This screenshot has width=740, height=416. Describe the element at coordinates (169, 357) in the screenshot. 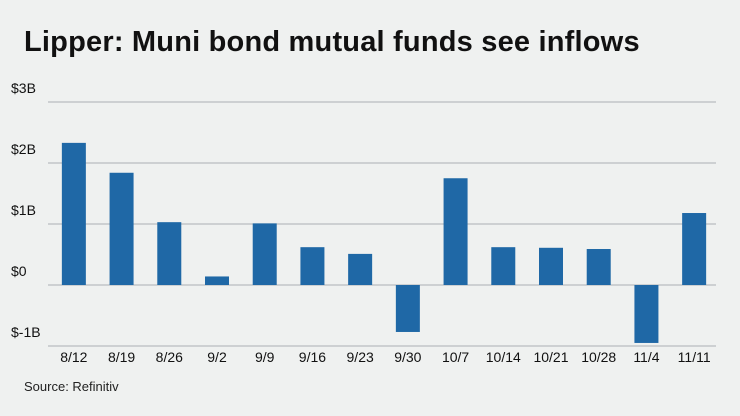

I see `x-tick-label: 8/26` at that location.